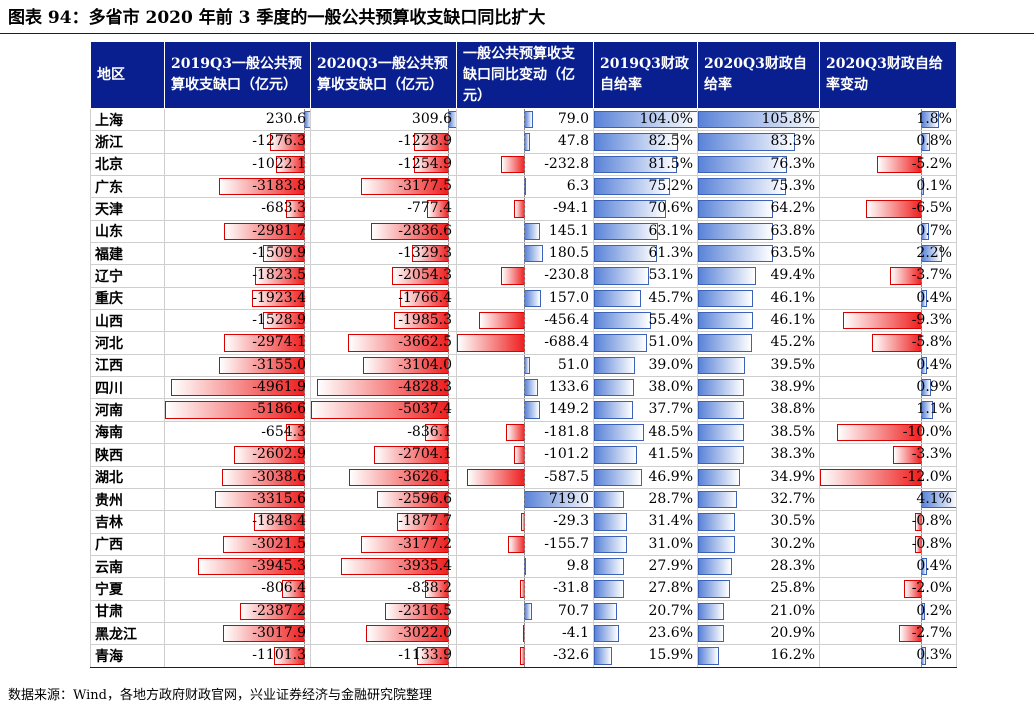  I want to click on cell-value: 31.0%, so click(670, 543).